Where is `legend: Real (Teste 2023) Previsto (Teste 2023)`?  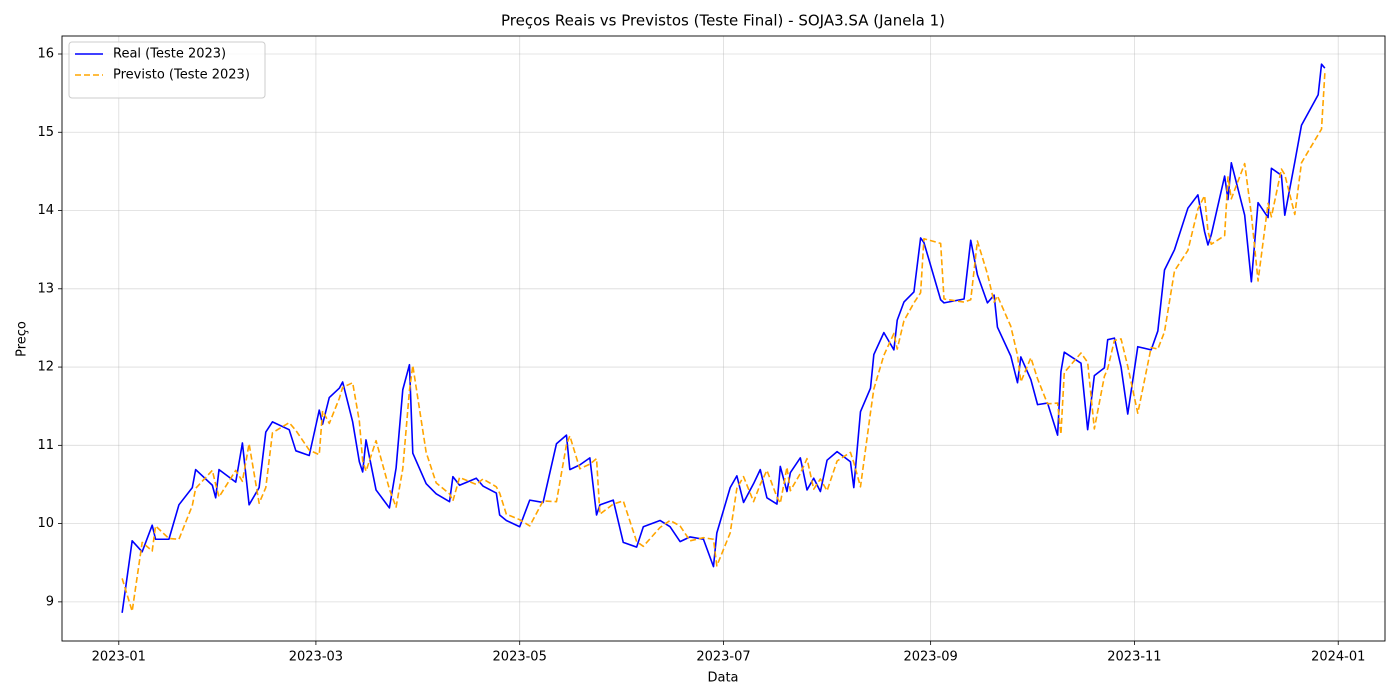
legend: Real (Teste 2023) Previsto (Teste 2023) is located at coordinates (167, 70).